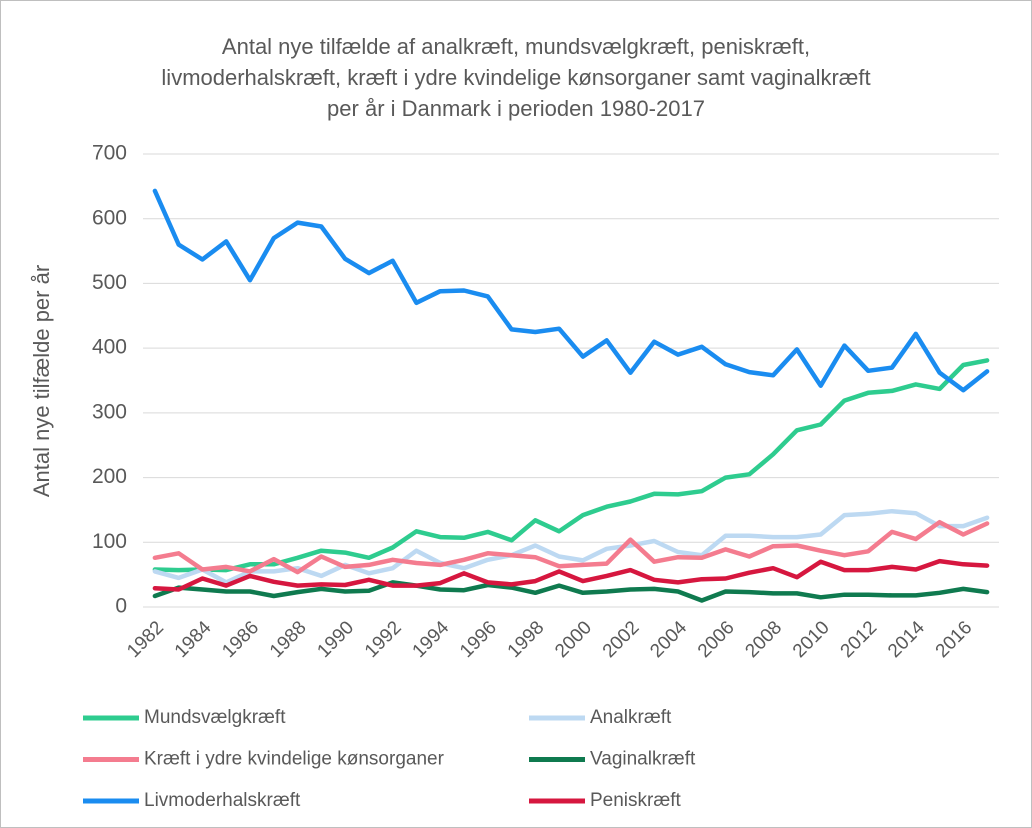 This screenshot has height=828, width=1032. What do you see at coordinates (109, 217) in the screenshot?
I see `y-tick-label: 600` at bounding box center [109, 217].